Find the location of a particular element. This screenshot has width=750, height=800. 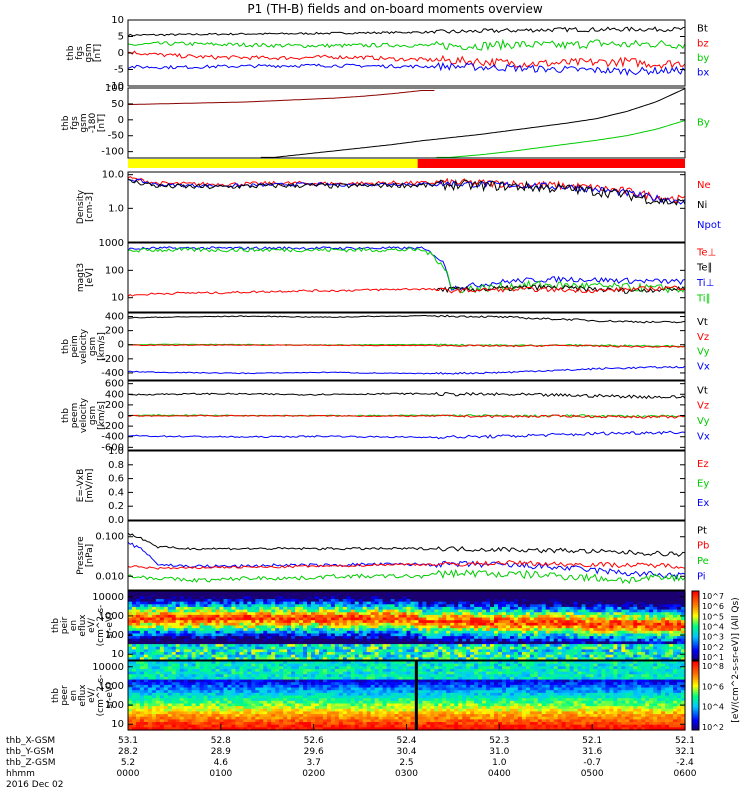

legend-Vy: Vy is located at coordinates (703, 421).